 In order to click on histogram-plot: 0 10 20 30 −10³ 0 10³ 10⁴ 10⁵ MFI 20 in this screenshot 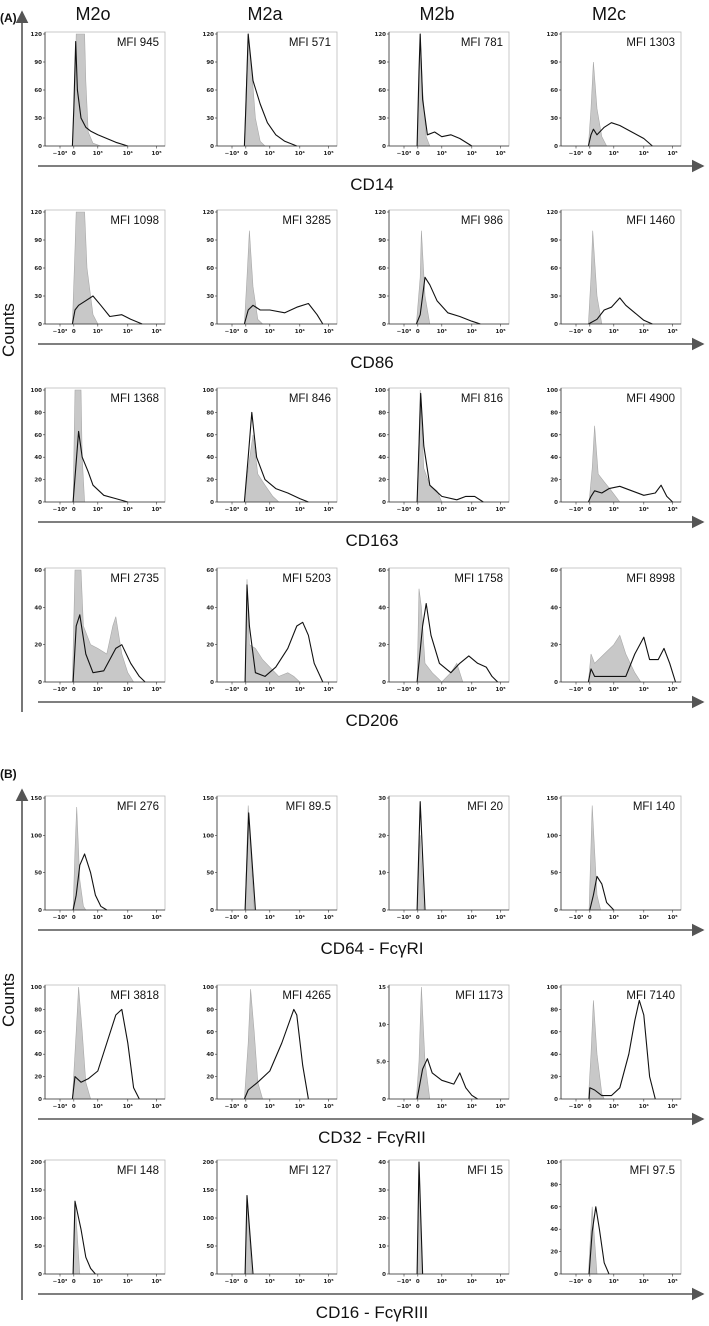, I will do `click(444, 858)`.